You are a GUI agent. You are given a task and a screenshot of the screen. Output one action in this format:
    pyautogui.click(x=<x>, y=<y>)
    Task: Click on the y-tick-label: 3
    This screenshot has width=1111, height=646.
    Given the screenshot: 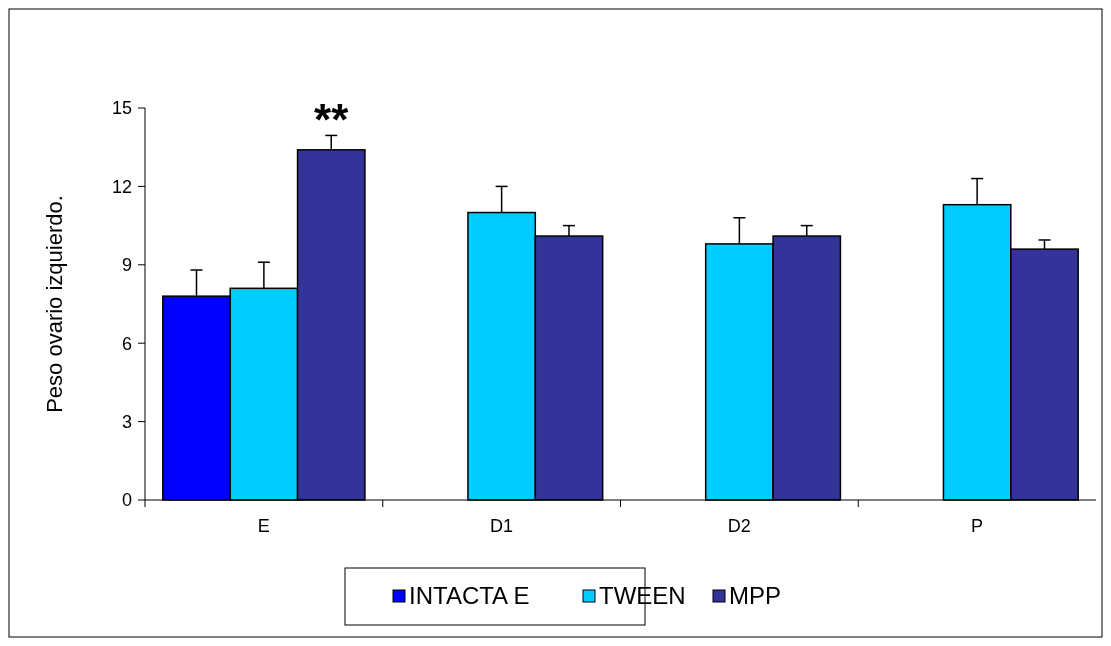 What is the action you would take?
    pyautogui.click(x=126, y=421)
    